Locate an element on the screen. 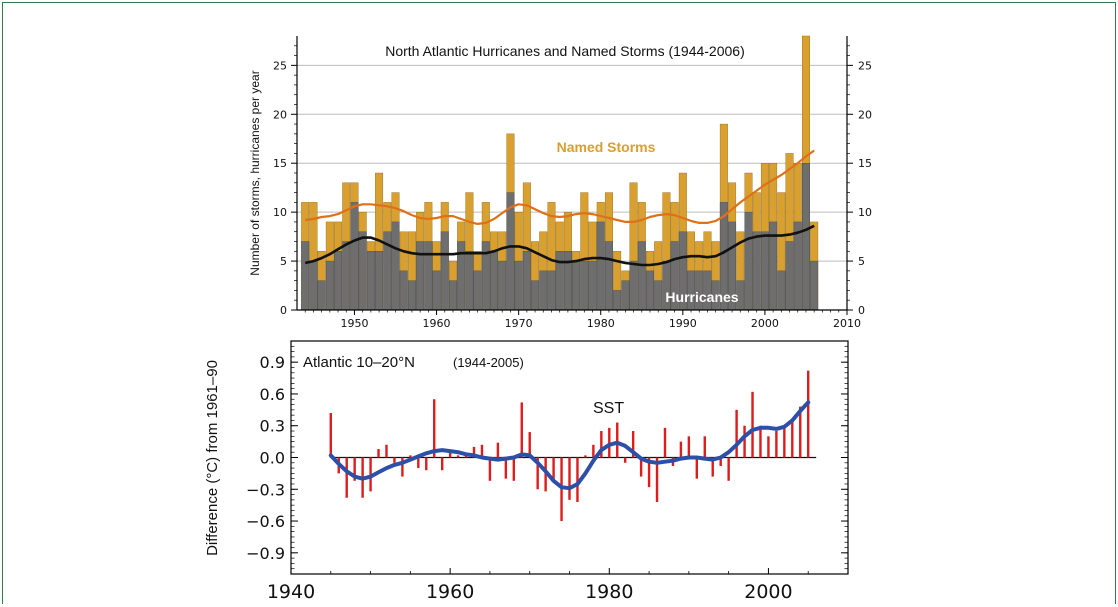 The height and width of the screenshot is (607, 1118). hurricanes-label: Hurricanes is located at coordinates (701, 297).